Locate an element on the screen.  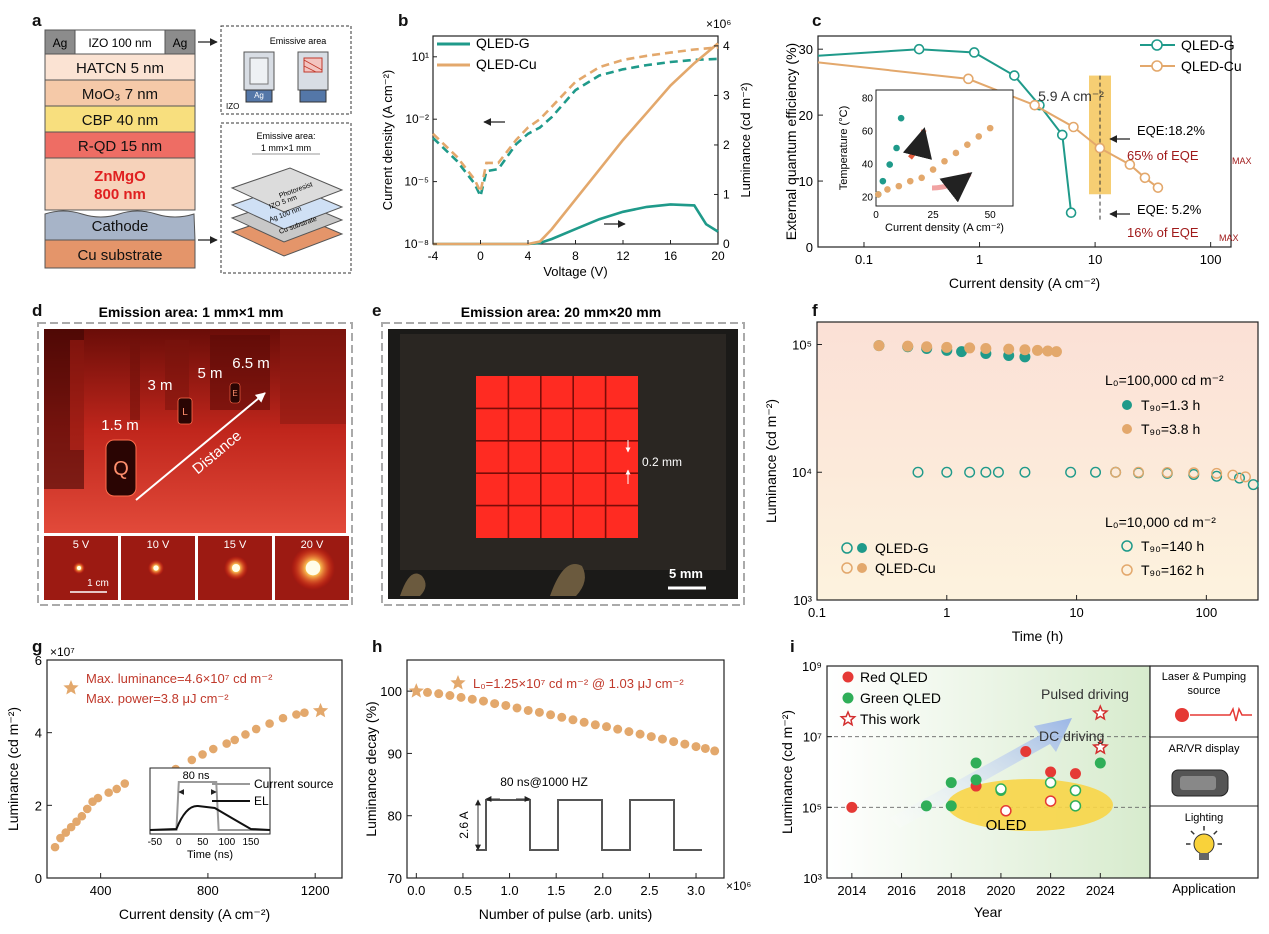
x-axis-label: Voltage (V) is located at coordinates (575, 271).